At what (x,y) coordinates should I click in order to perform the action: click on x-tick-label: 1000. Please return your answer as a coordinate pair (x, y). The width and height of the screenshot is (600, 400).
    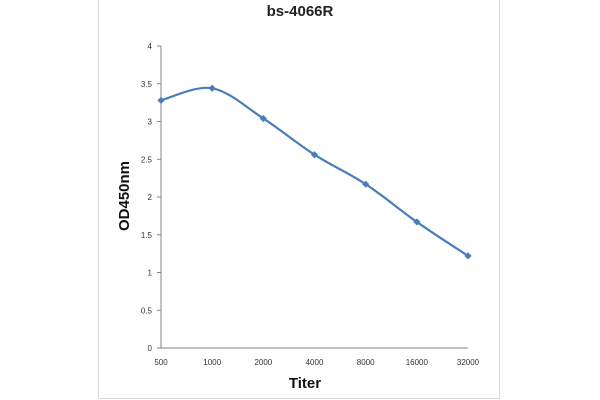
    Looking at the image, I should click on (212, 362).